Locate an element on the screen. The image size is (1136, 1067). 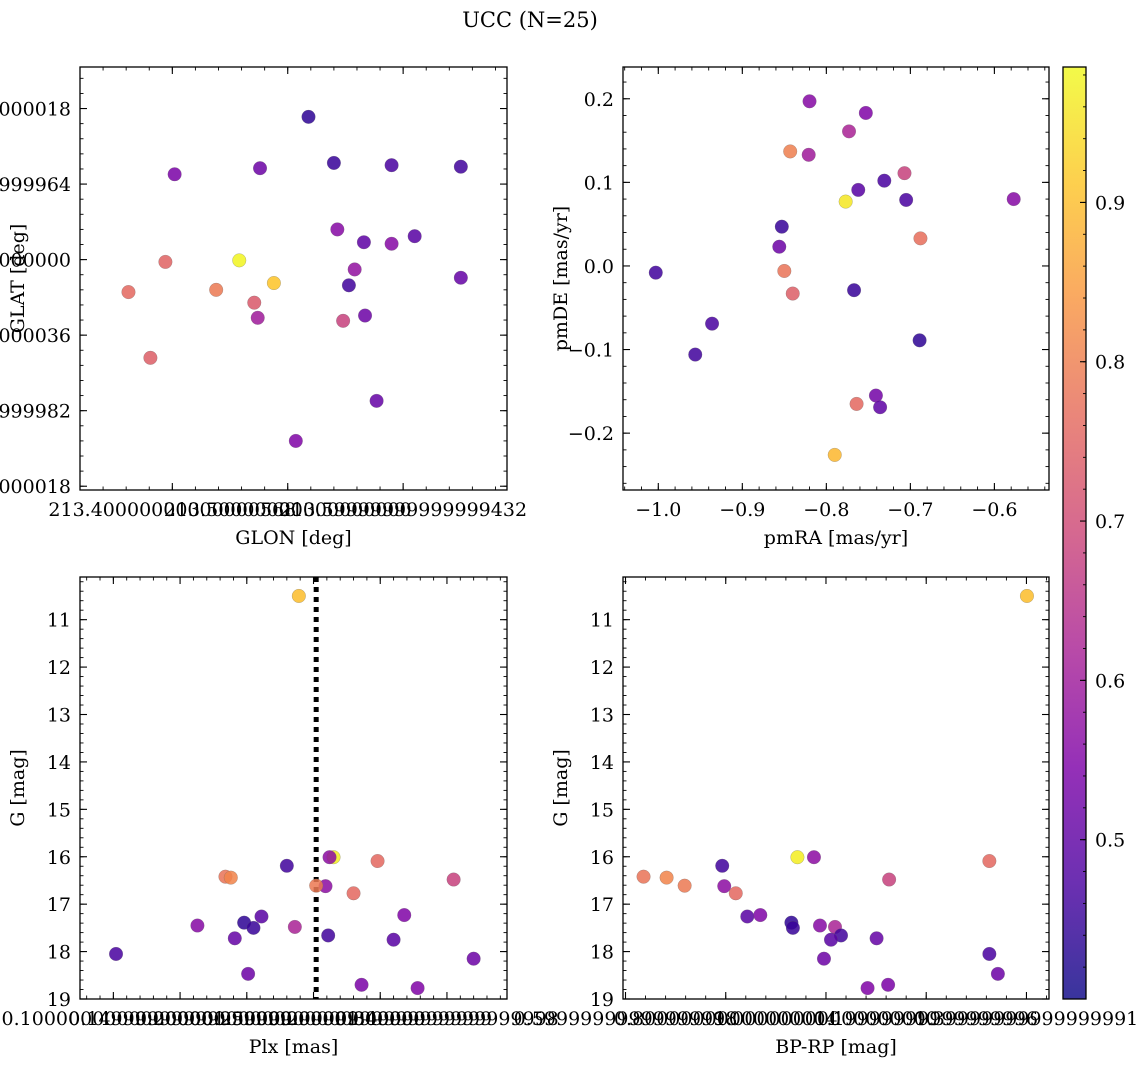
x-axis-label: Plx [mas] is located at coordinates (294, 1047).